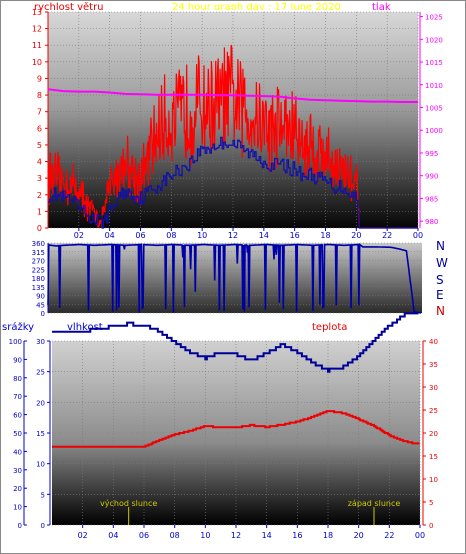 This screenshot has width=466, height=554. Describe the element at coordinates (433, 434) in the screenshot. I see `temperature-axis-tick-label: 20` at that location.